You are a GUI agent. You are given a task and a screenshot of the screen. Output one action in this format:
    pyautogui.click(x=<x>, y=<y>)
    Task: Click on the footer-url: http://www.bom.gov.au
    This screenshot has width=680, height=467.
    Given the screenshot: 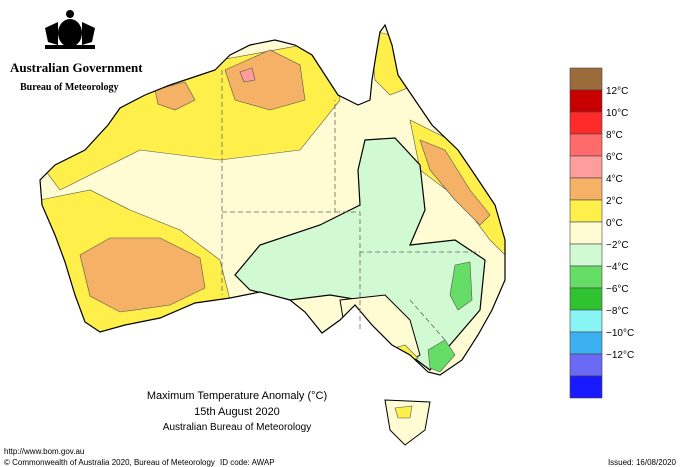 What is the action you would take?
    pyautogui.click(x=44, y=451)
    